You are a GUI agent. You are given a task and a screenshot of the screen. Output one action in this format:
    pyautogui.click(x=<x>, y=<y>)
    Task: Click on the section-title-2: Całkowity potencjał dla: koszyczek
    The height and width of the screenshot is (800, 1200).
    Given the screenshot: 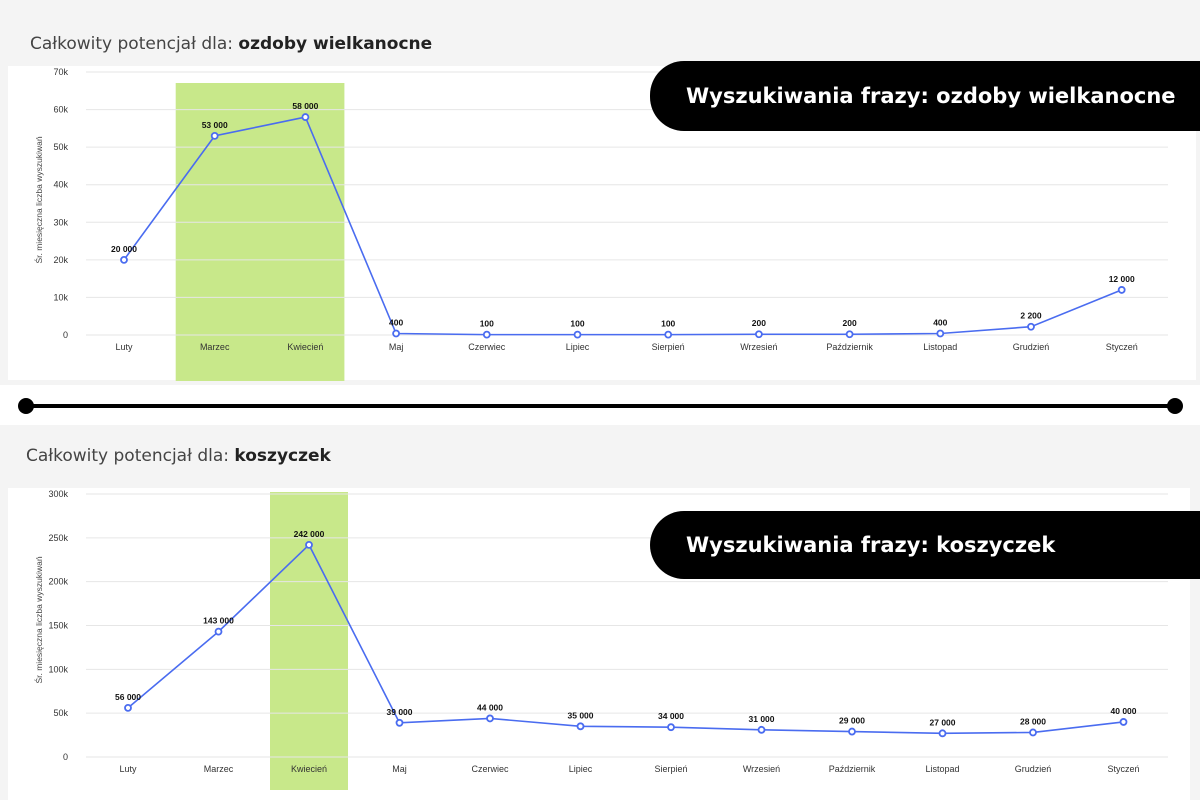 What is the action you would take?
    pyautogui.click(x=178, y=456)
    